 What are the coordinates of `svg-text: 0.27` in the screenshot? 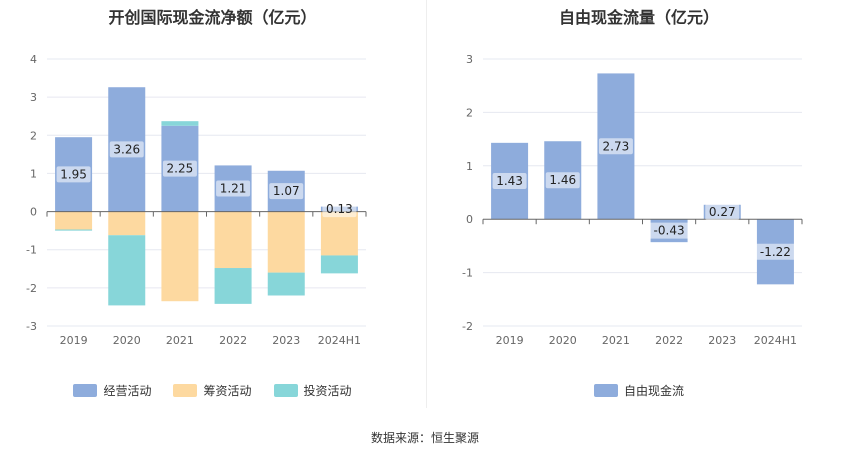 It's located at (722, 212).